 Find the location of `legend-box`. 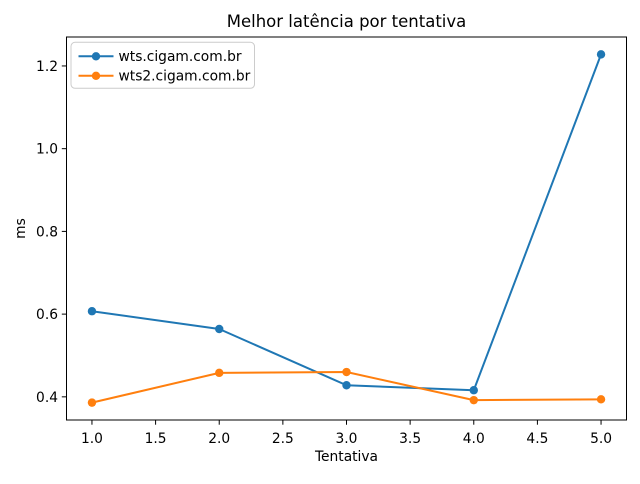

legend-box is located at coordinates (162, 65).